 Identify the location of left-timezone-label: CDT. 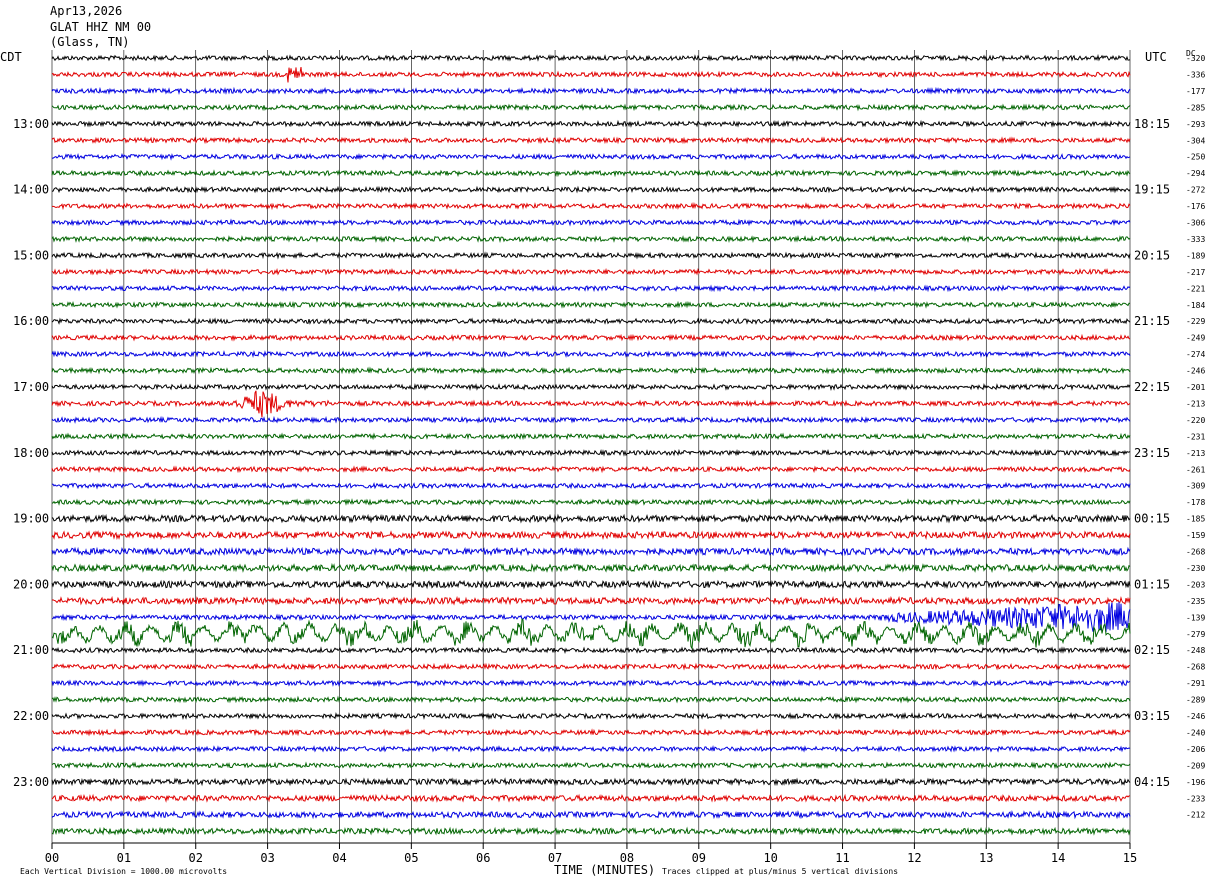
(11, 57).